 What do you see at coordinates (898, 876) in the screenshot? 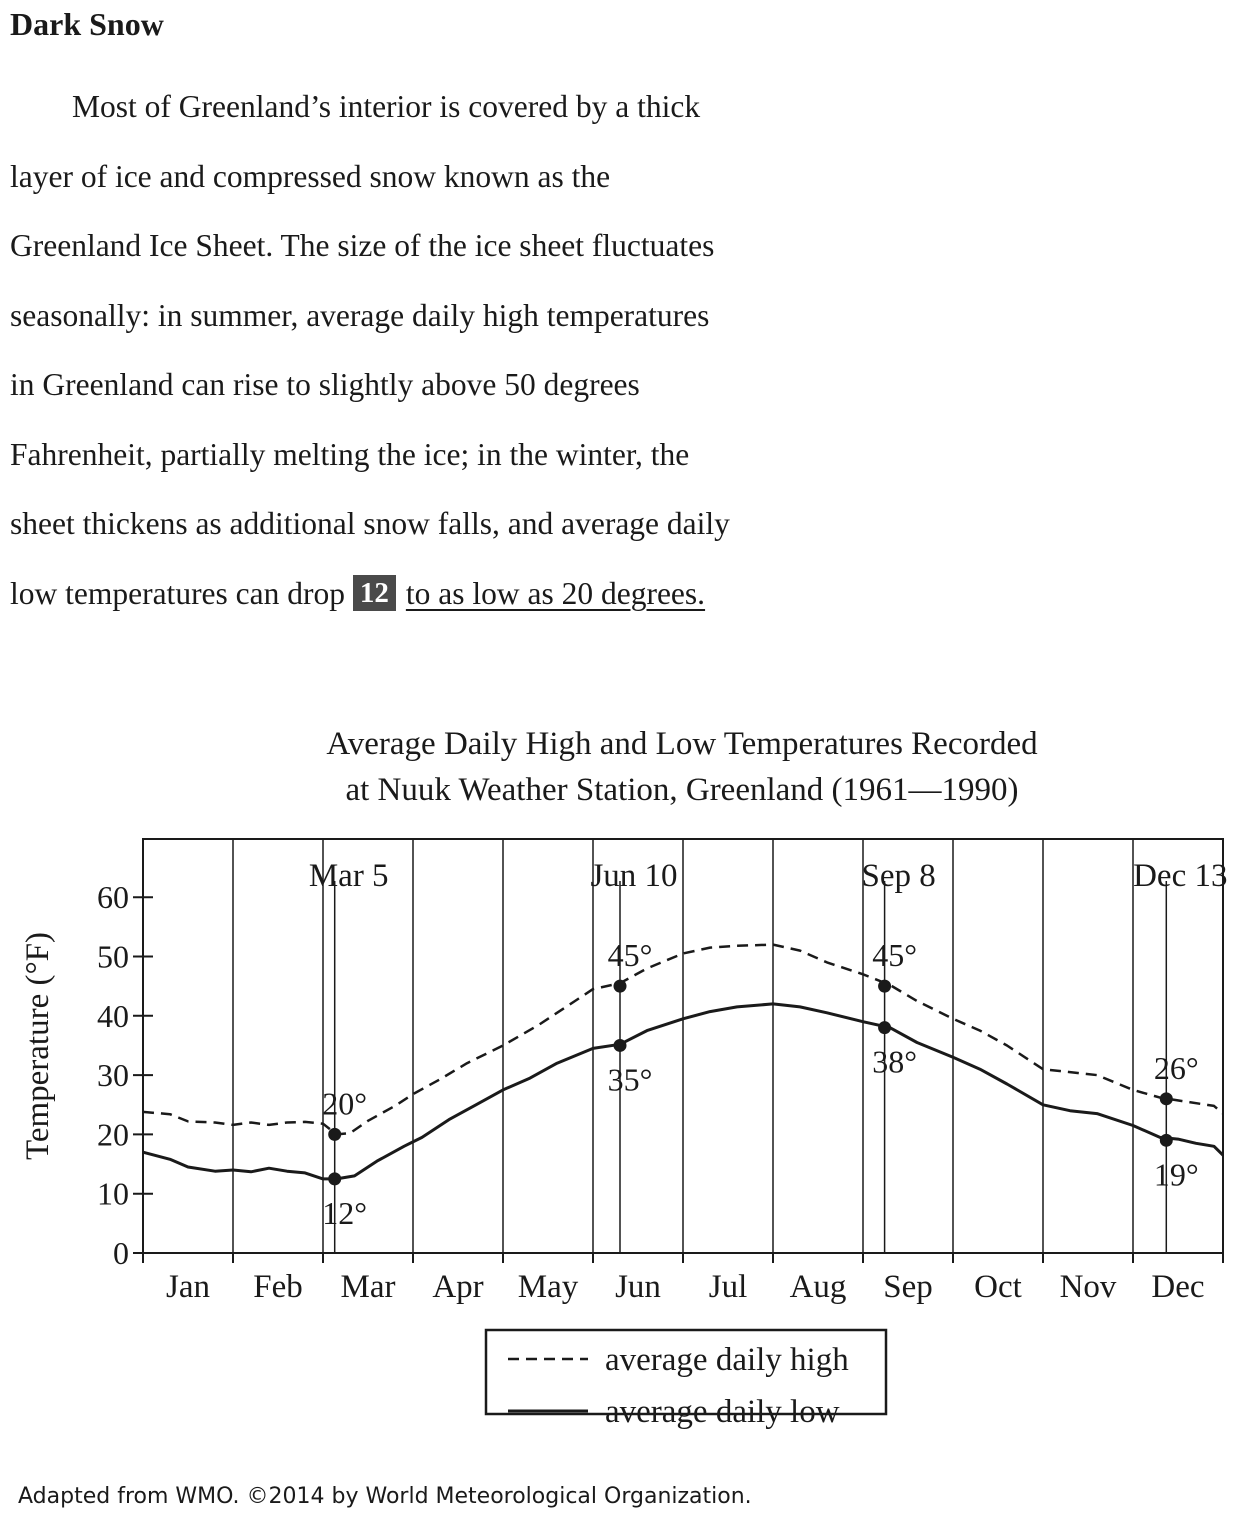
I see `marked-date-label: Sep 8` at bounding box center [898, 876].